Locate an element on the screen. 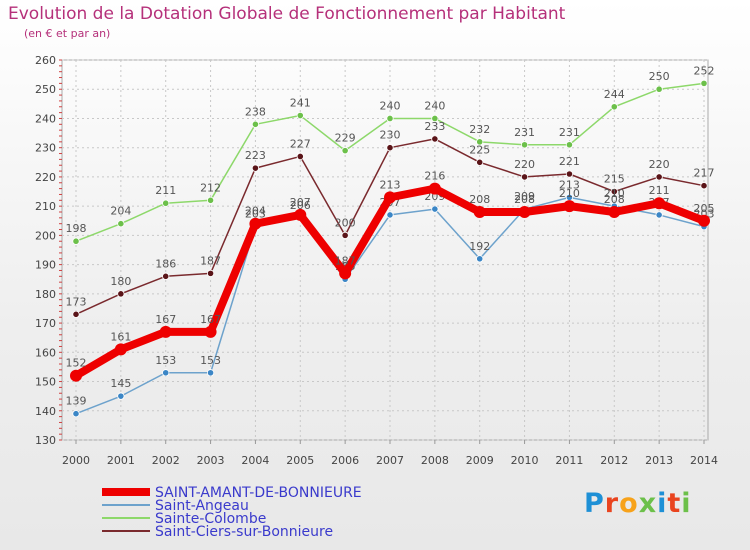  data-label: 212 is located at coordinates (210, 187).